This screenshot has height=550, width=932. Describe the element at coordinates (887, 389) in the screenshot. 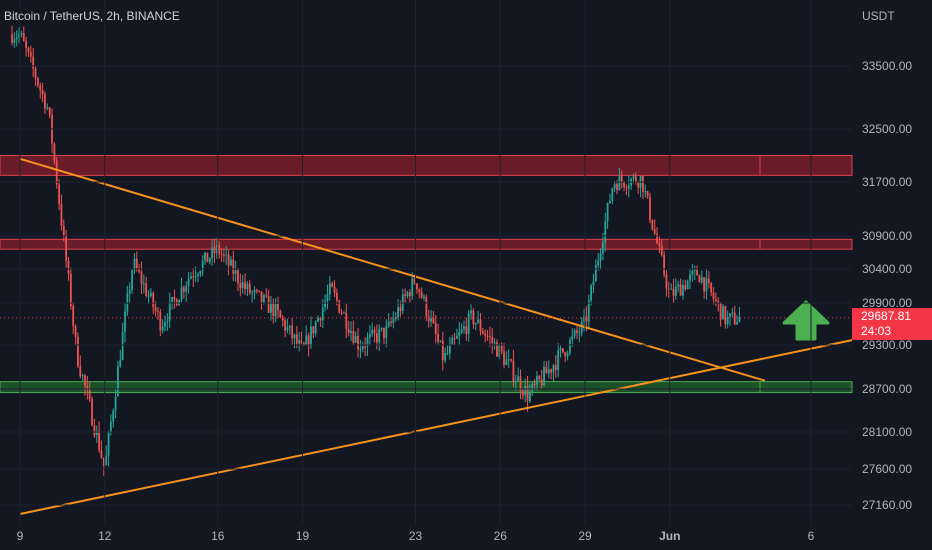

I see `y-tick-label: 28700.00` at that location.